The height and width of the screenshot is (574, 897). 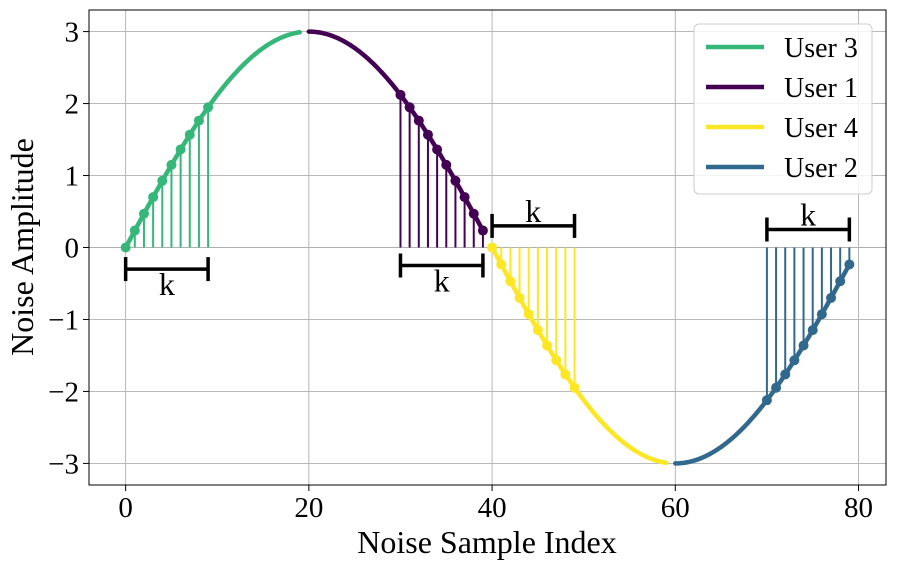 I want to click on legend-label: User 4, so click(x=821, y=128).